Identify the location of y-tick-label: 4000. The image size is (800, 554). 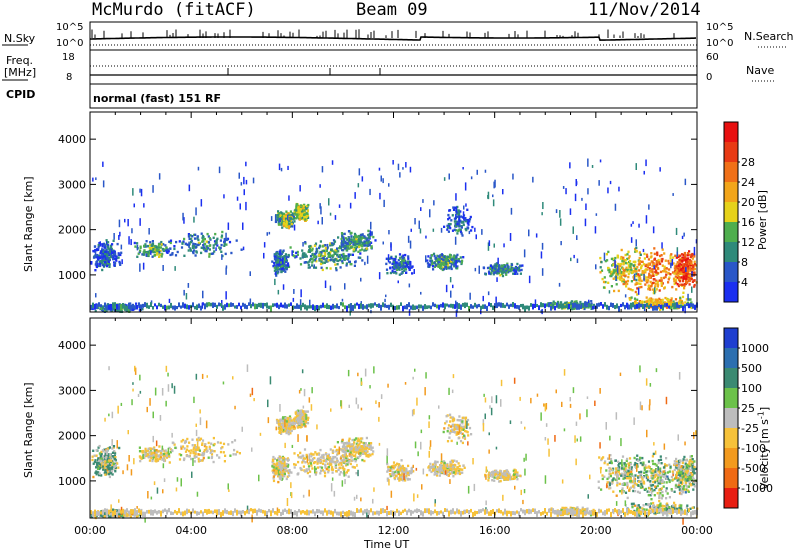
(72, 139).